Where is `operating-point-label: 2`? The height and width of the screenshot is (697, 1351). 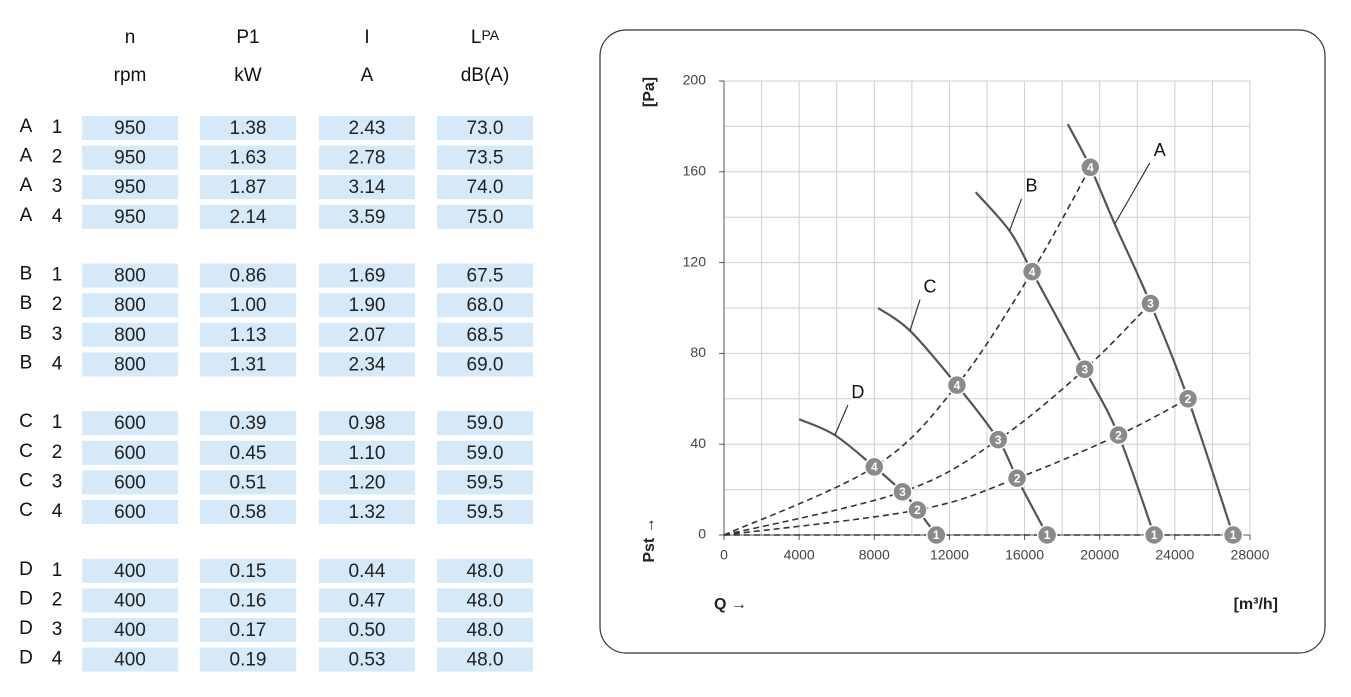 operating-point-label: 2 is located at coordinates (1188, 399).